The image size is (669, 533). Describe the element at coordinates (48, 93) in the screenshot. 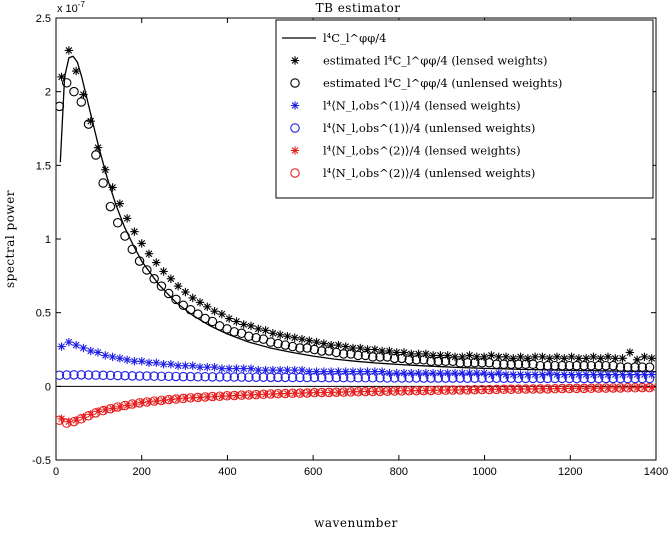

I see `y-tick-label: 2` at that location.